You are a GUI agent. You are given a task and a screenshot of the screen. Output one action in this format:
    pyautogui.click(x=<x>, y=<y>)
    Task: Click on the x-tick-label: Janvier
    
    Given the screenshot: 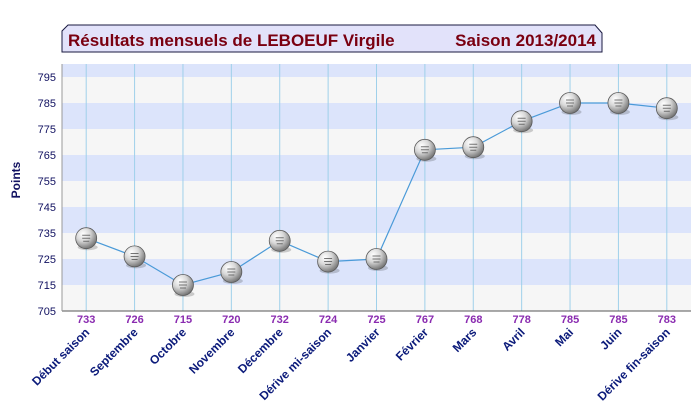 What is the action you would take?
    pyautogui.click(x=363, y=345)
    